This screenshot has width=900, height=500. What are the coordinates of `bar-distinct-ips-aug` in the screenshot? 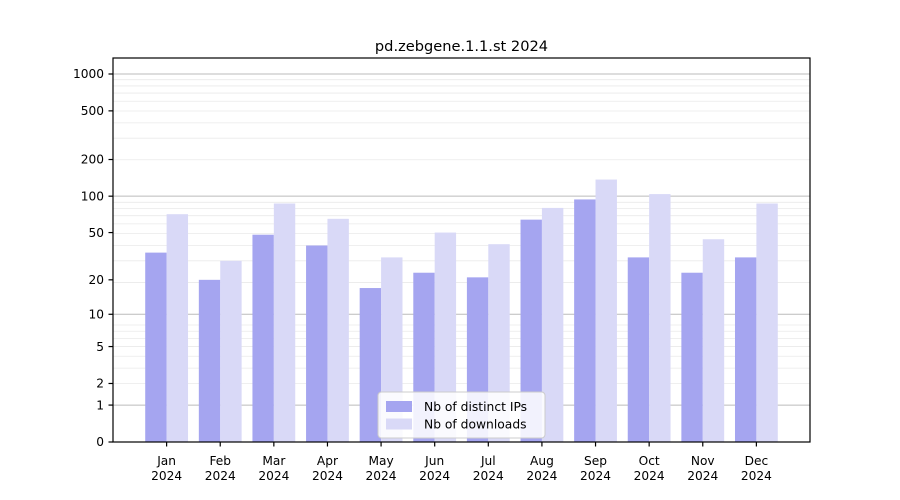 It's located at (531, 330).